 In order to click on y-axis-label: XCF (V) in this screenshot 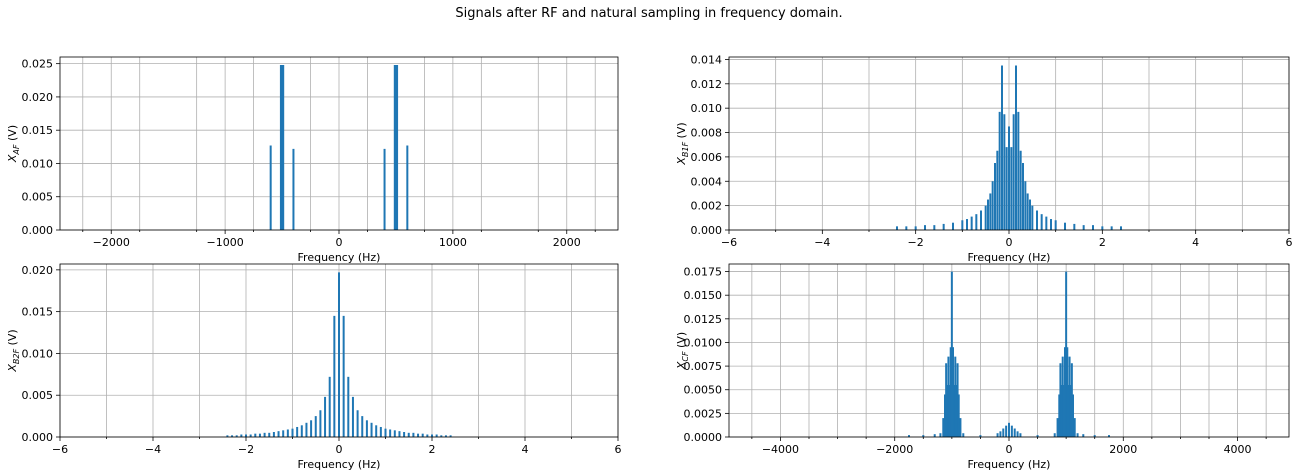, I will do `click(682, 351)`.